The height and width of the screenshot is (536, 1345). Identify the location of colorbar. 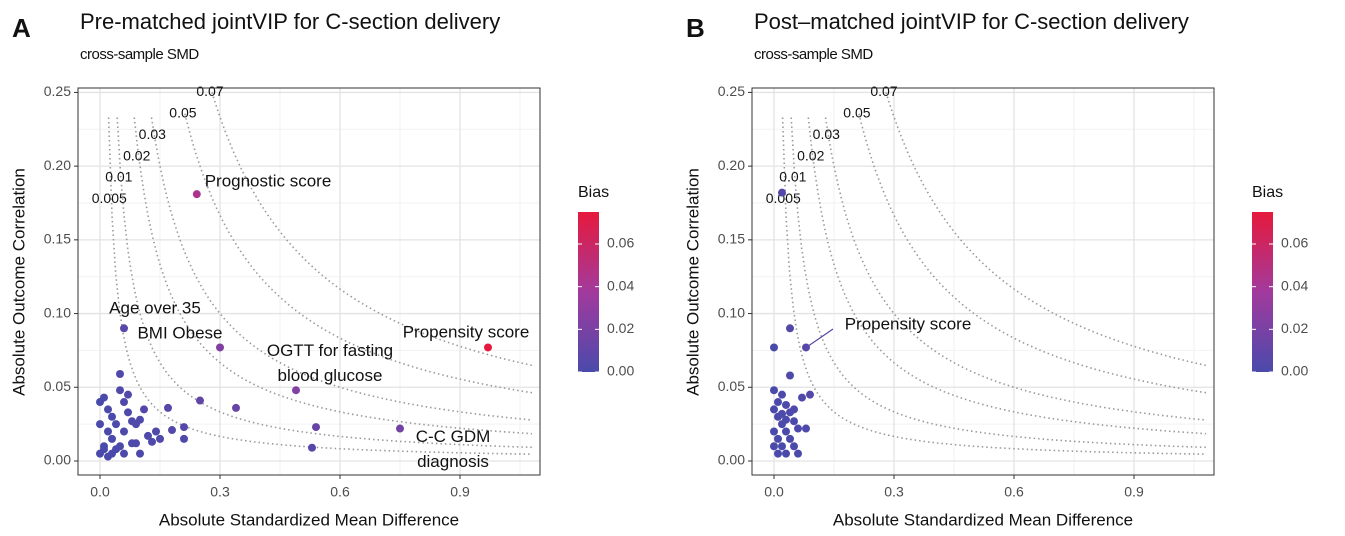
(1262, 292).